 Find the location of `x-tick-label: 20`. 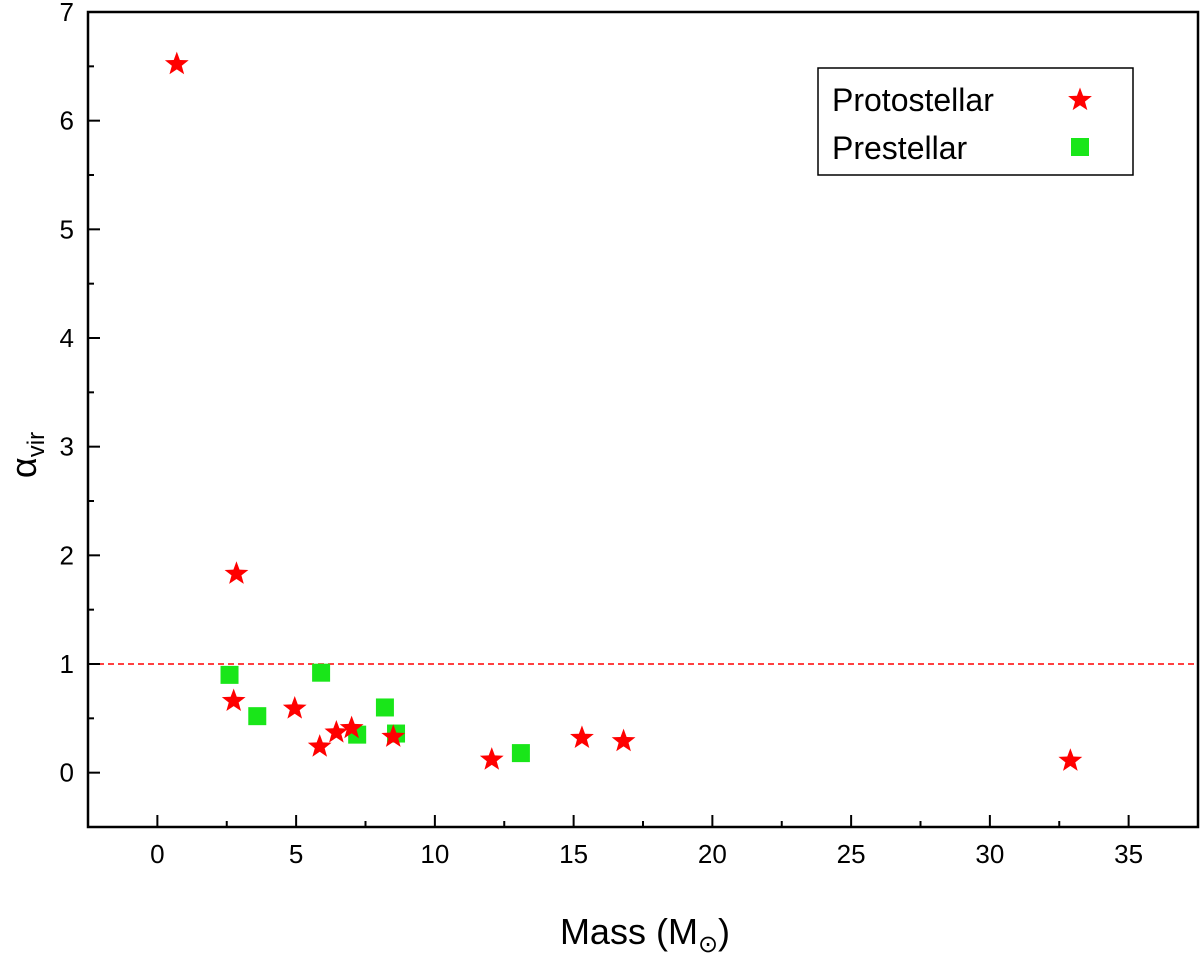

x-tick-label: 20 is located at coordinates (712, 854).